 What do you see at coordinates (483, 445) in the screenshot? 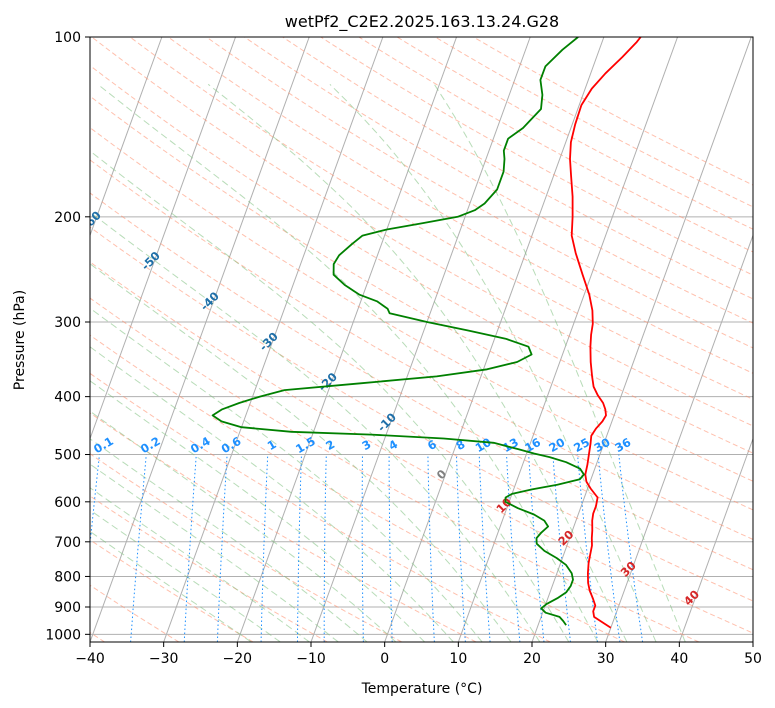
I see `mixing-ratio-label: 10` at bounding box center [483, 445].